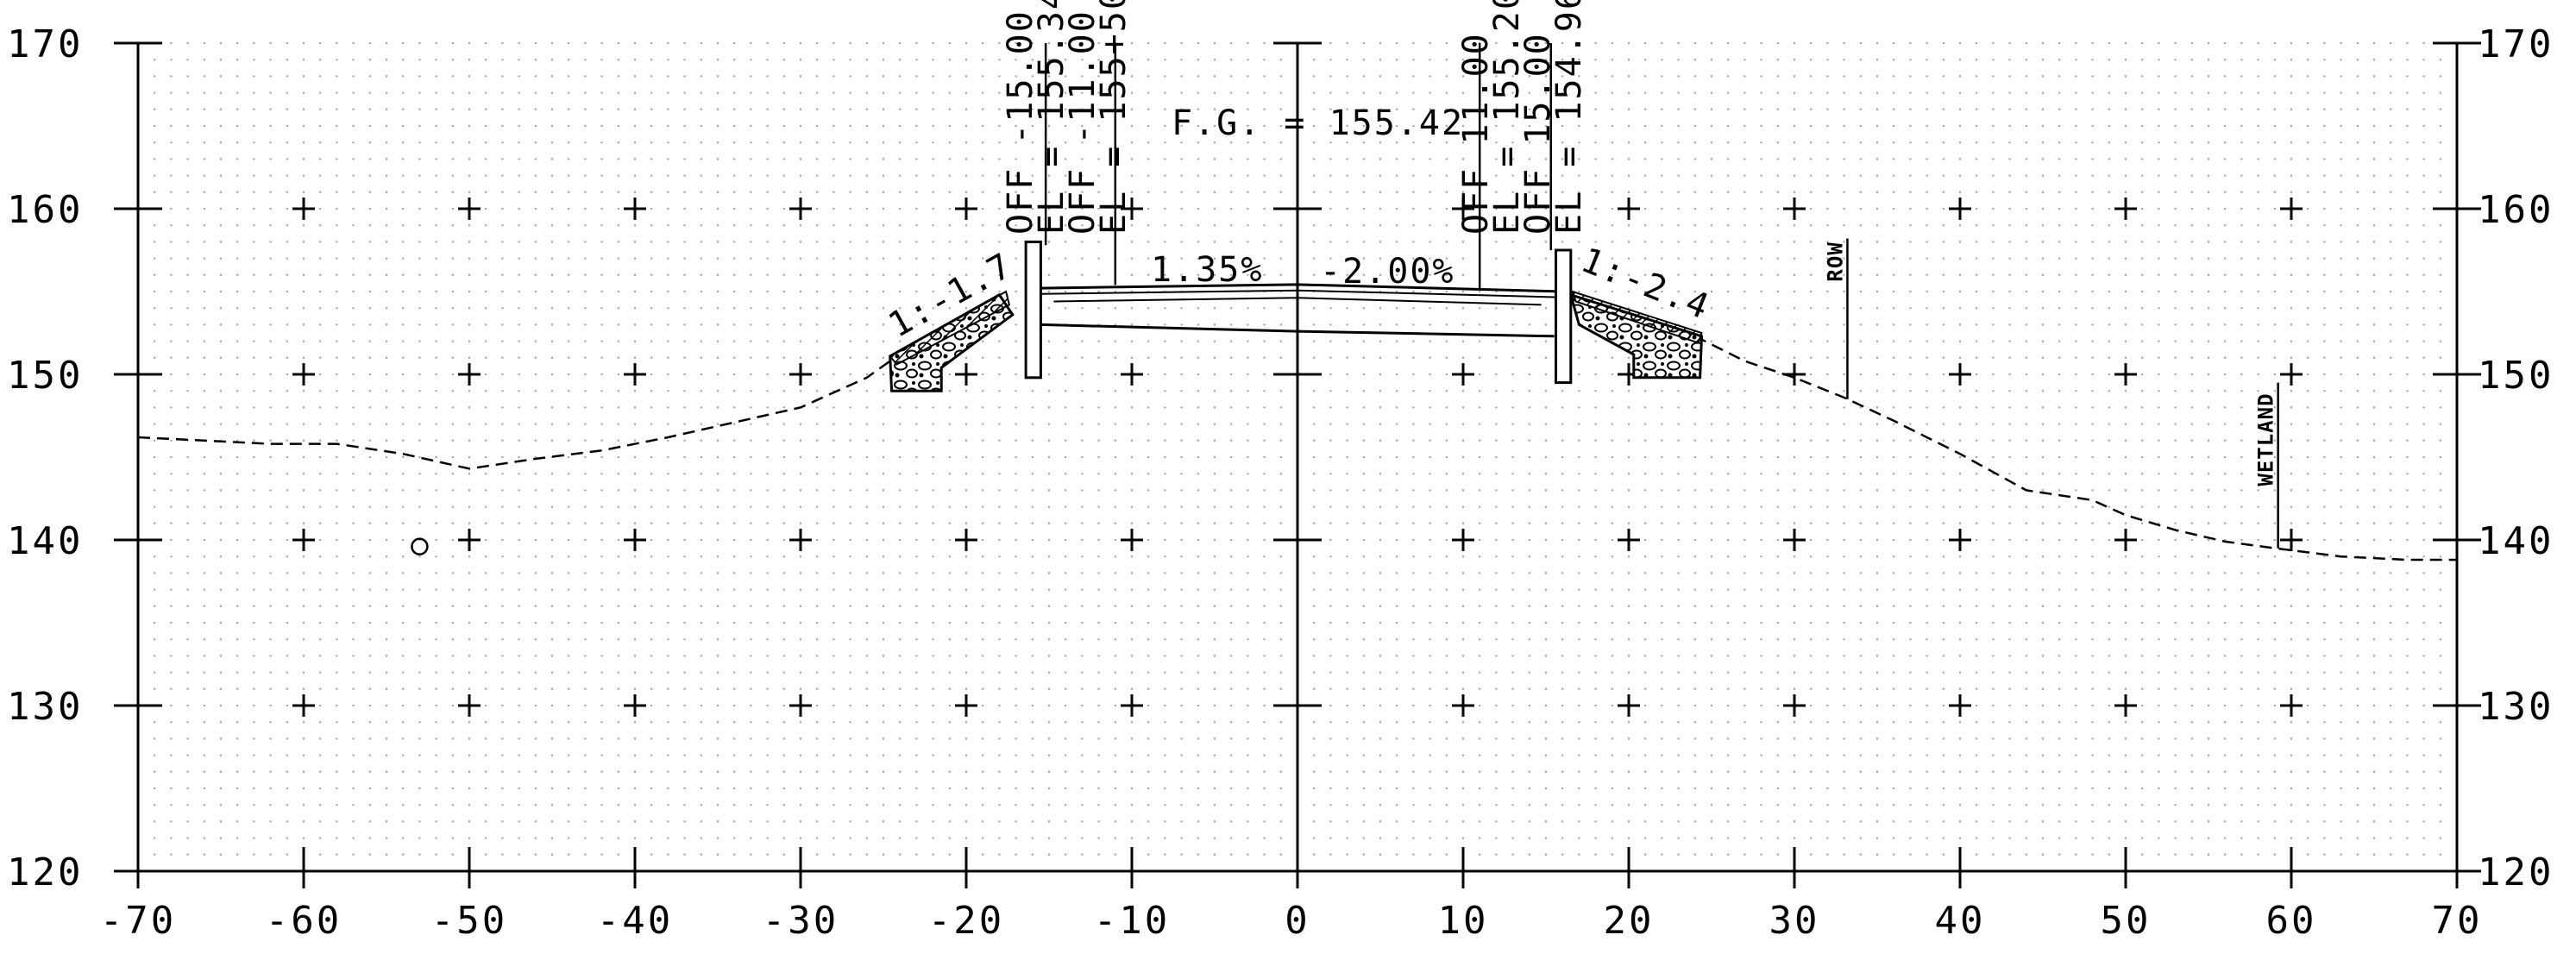 The image size is (2576, 960). Describe the element at coordinates (1207, 270) in the screenshot. I see `grade-left-label: 1.35%` at that location.